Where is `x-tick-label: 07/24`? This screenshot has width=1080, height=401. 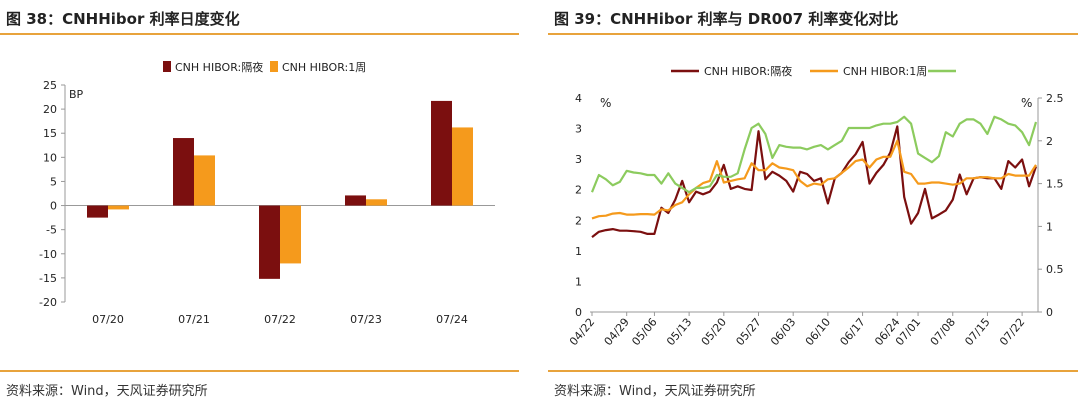
x-tick-label: 07/24 is located at coordinates (452, 319).